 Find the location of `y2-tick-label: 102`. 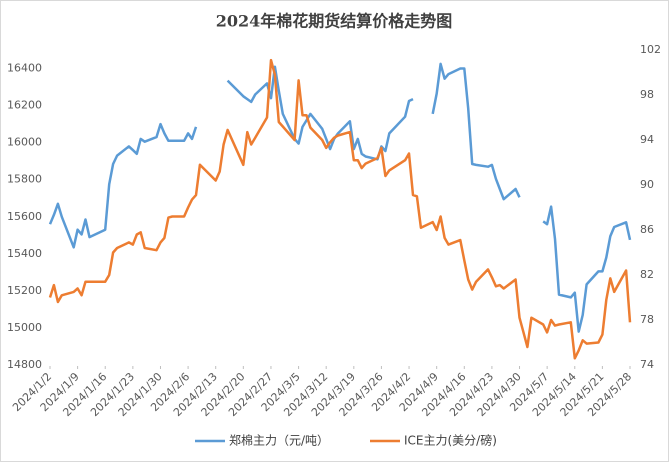

y2-tick-label: 102 is located at coordinates (650, 49).